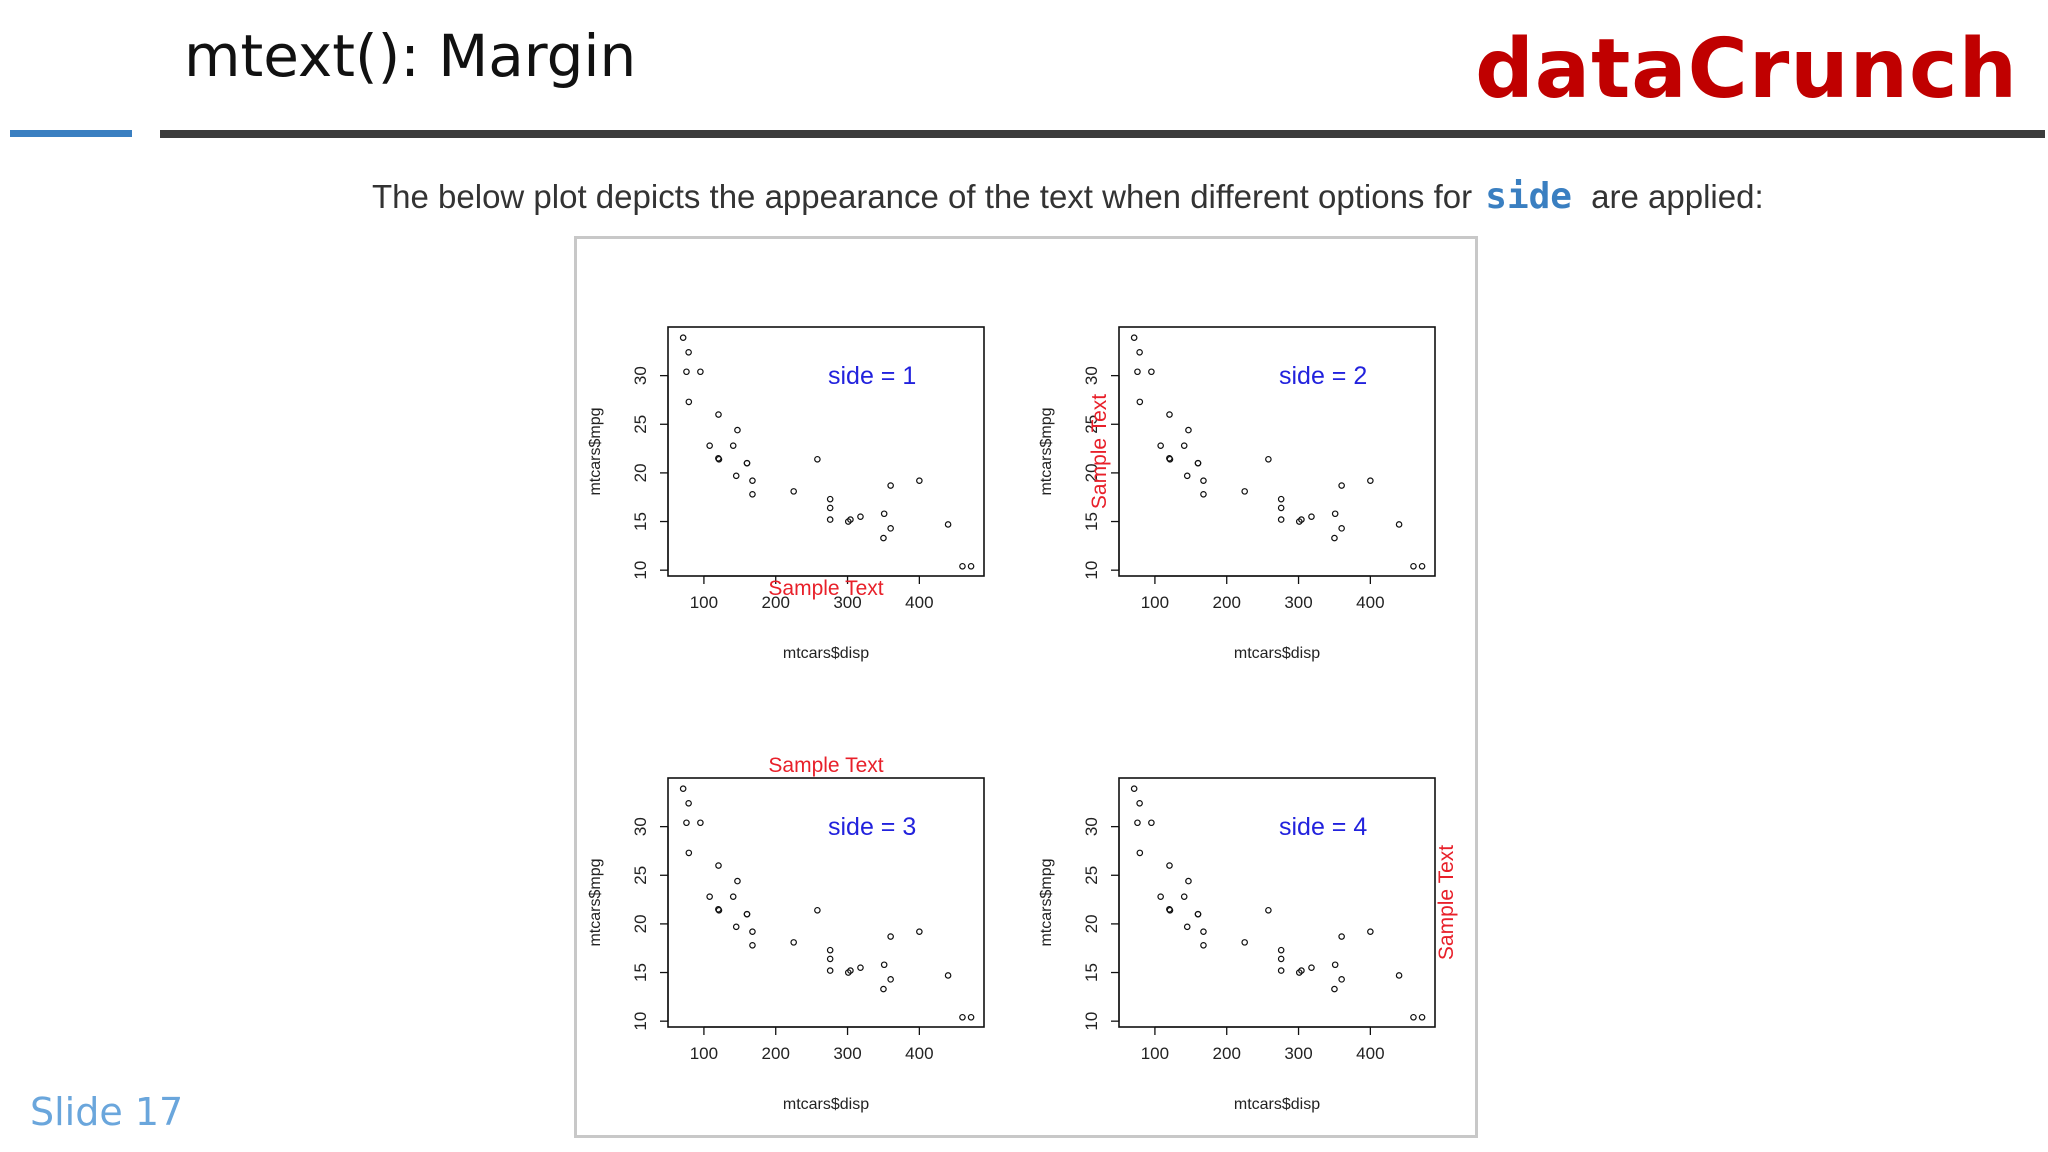 The width and height of the screenshot is (2048, 1152). I want to click on brand-logo: dataCrunch, so click(1746, 69).